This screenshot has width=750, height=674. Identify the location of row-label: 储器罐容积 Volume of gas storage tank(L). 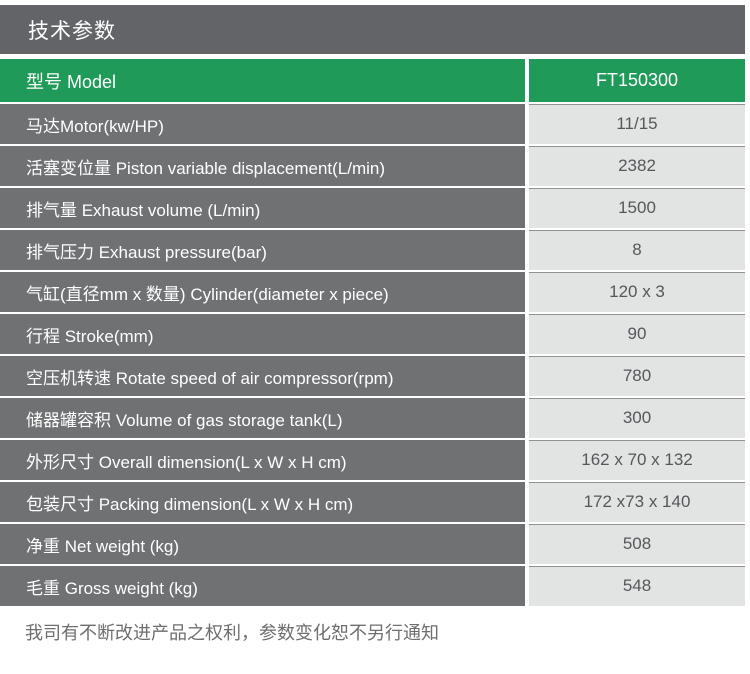
(262, 418).